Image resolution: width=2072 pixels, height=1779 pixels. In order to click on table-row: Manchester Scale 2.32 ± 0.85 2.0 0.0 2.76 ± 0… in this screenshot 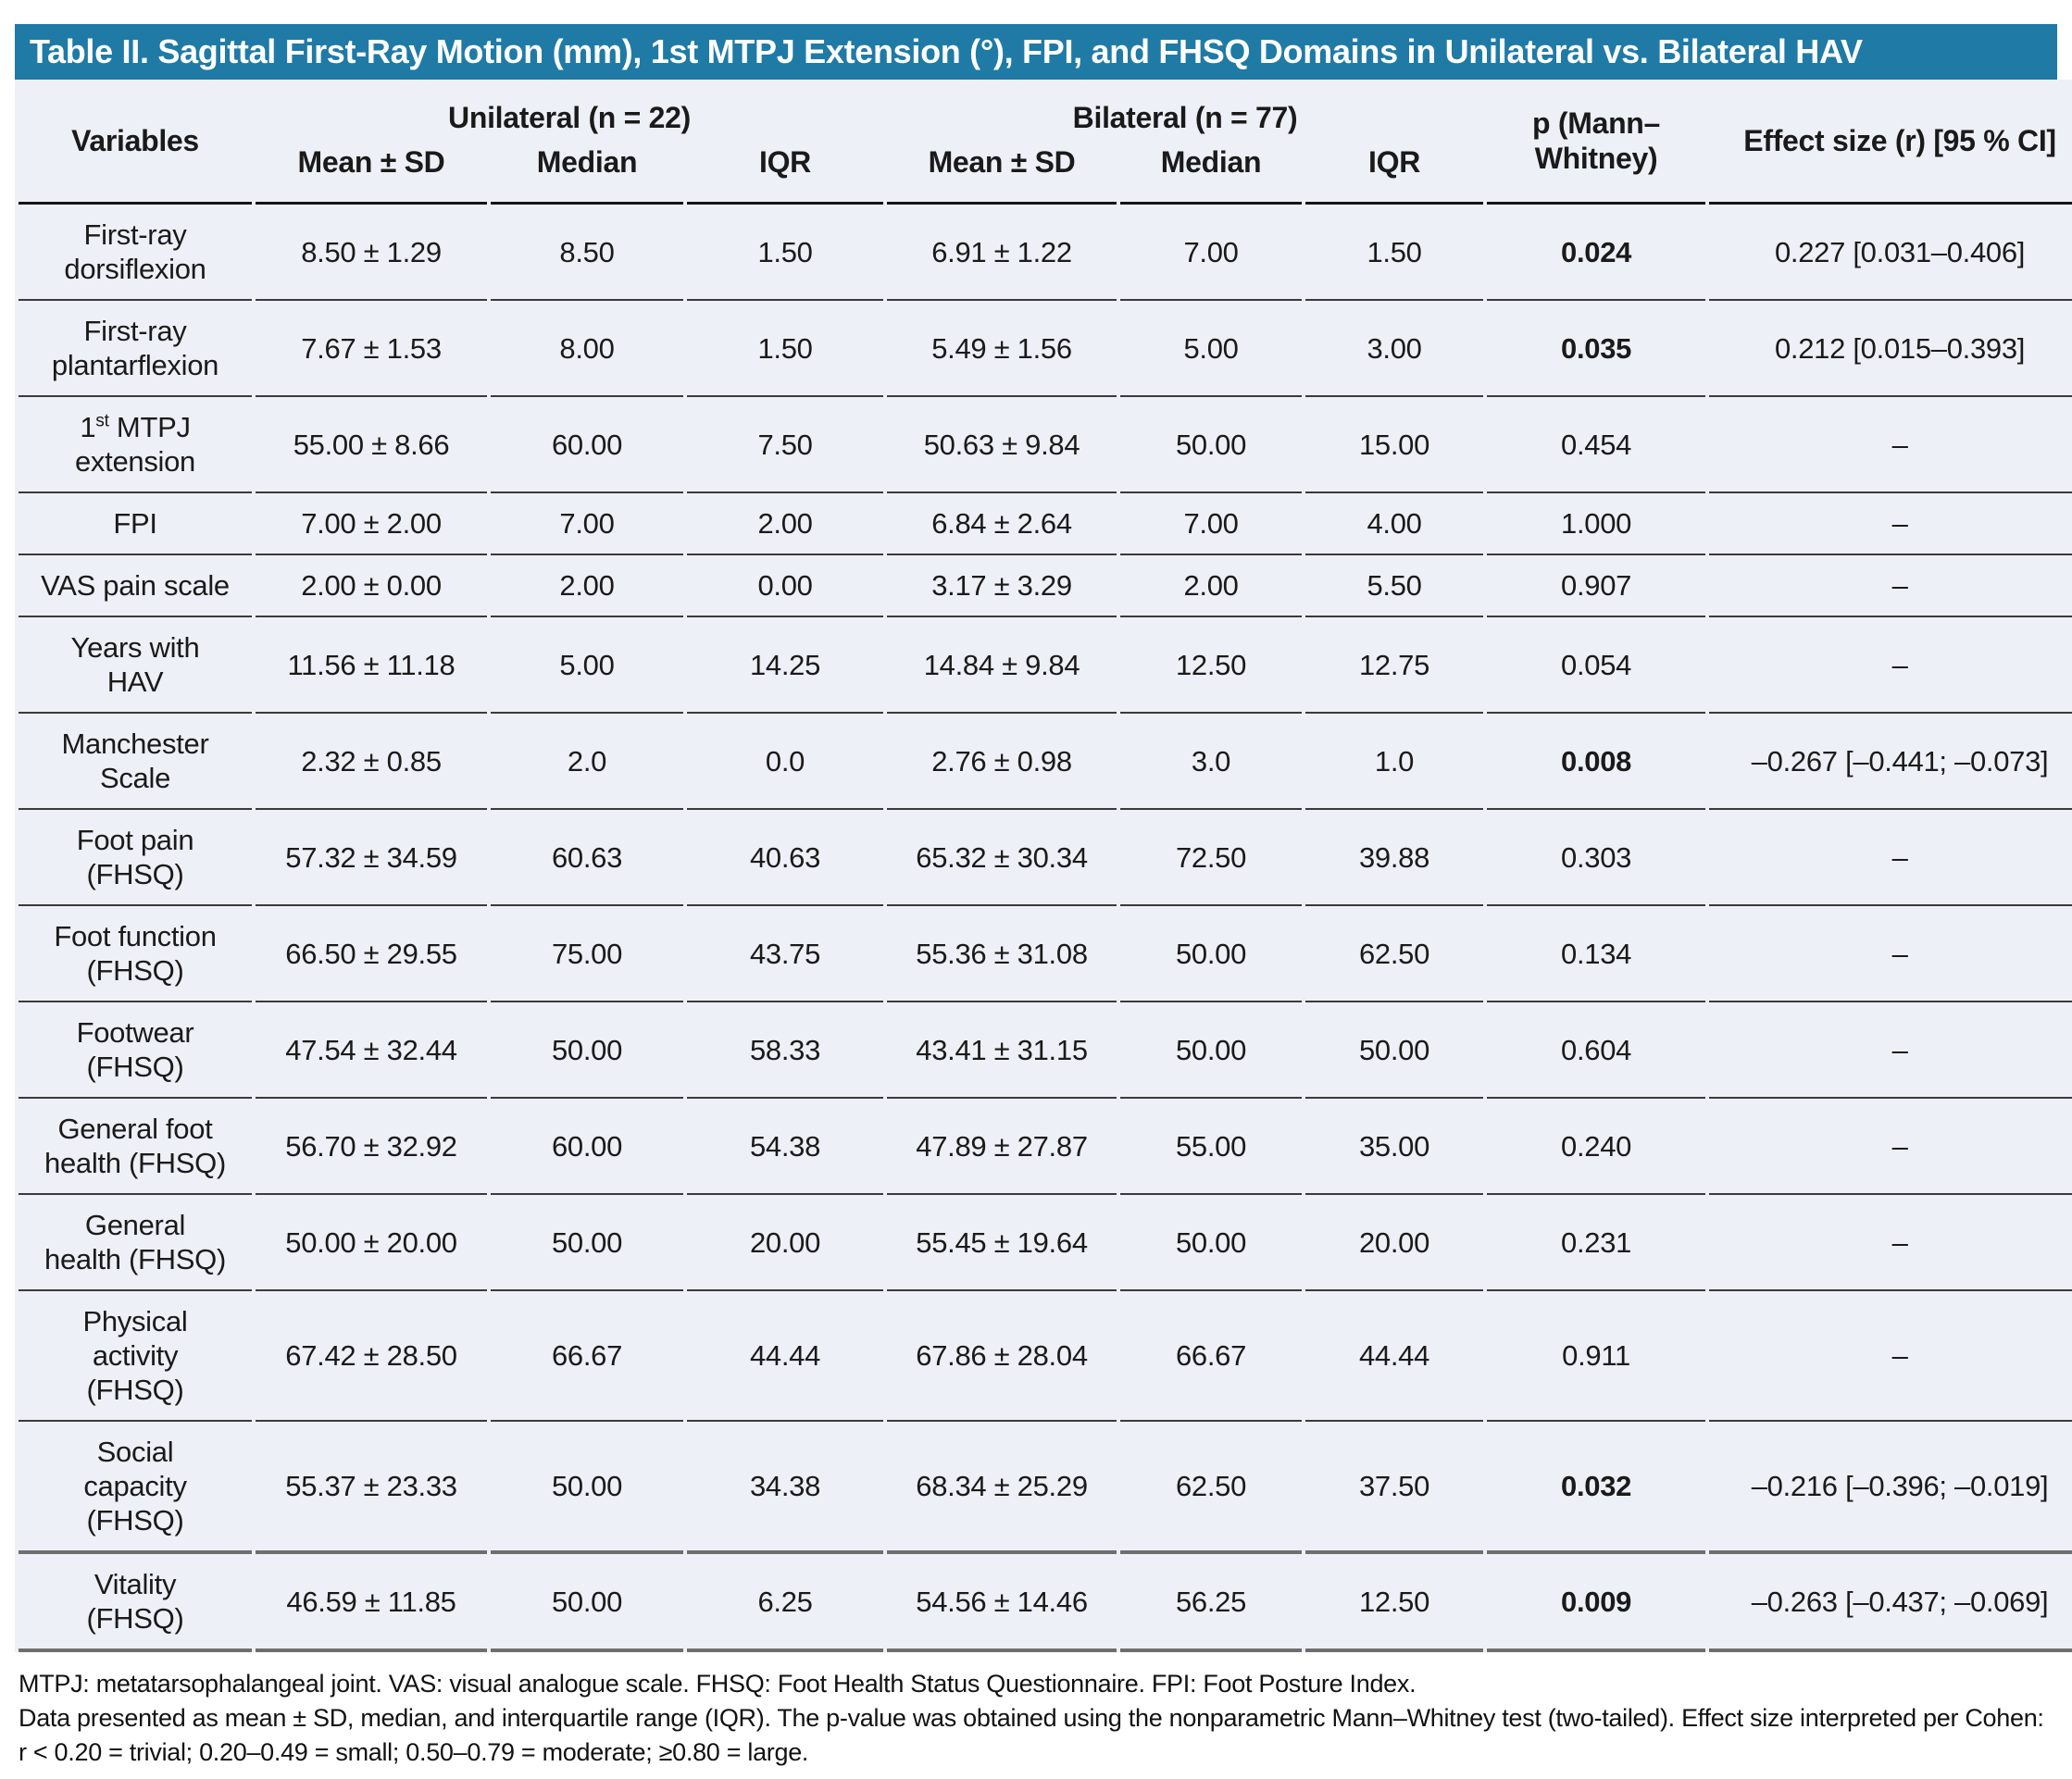, I will do `click(1045, 760)`.